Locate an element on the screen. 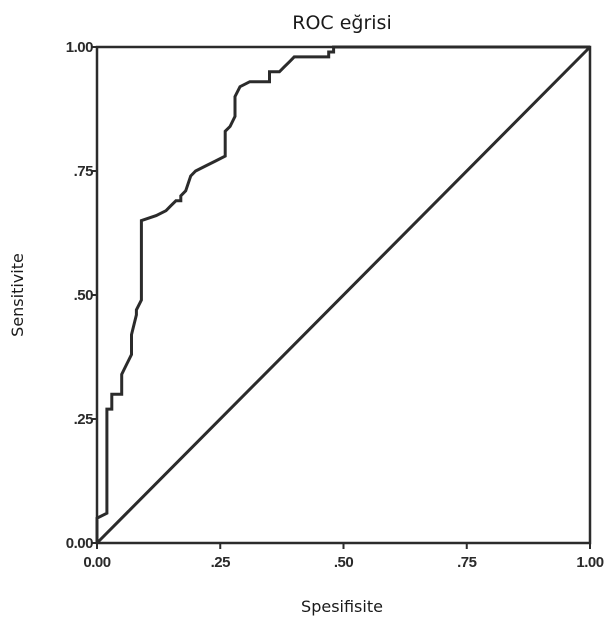 The height and width of the screenshot is (623, 610). y-tick-label: .75 is located at coordinates (84, 171).